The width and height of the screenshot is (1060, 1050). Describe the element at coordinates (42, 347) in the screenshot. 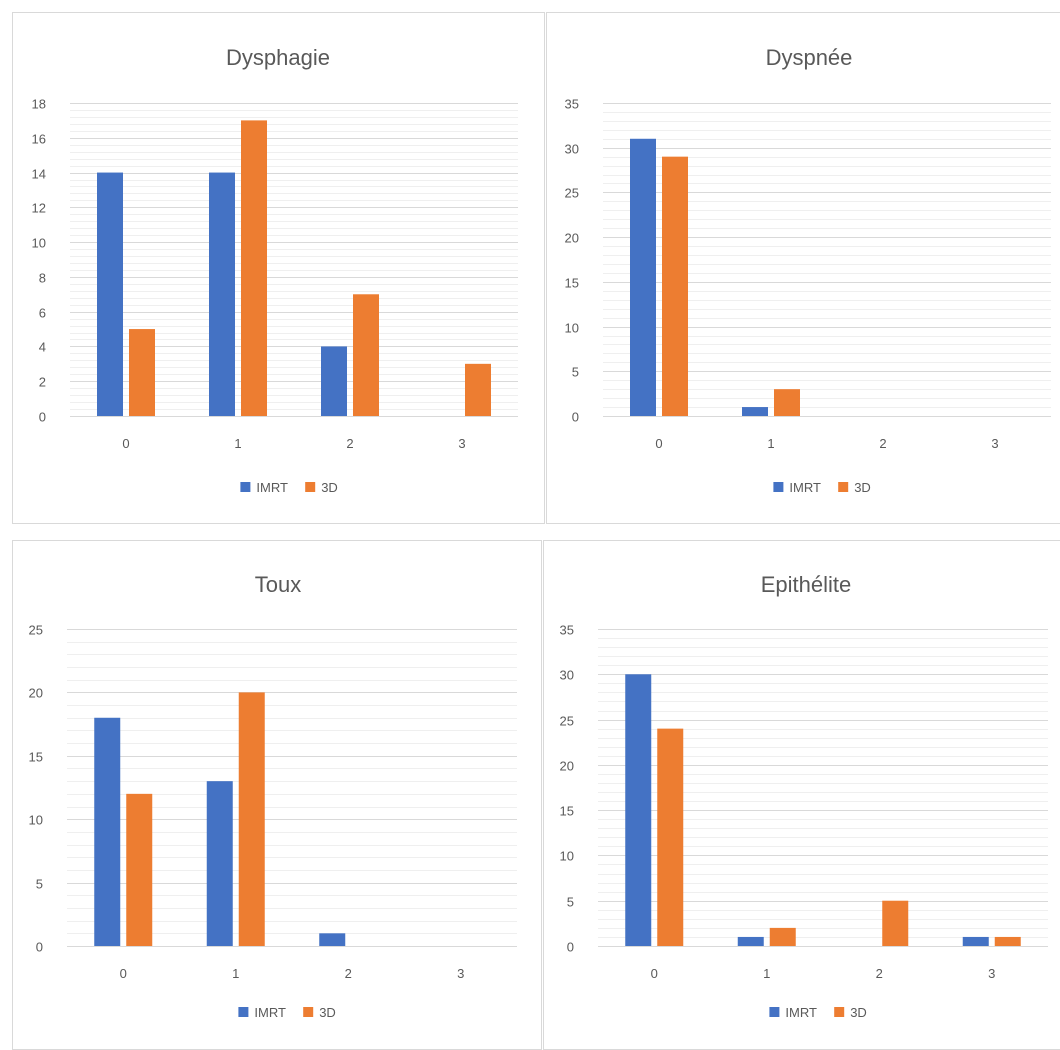

I see `y-tick-label: 4` at that location.